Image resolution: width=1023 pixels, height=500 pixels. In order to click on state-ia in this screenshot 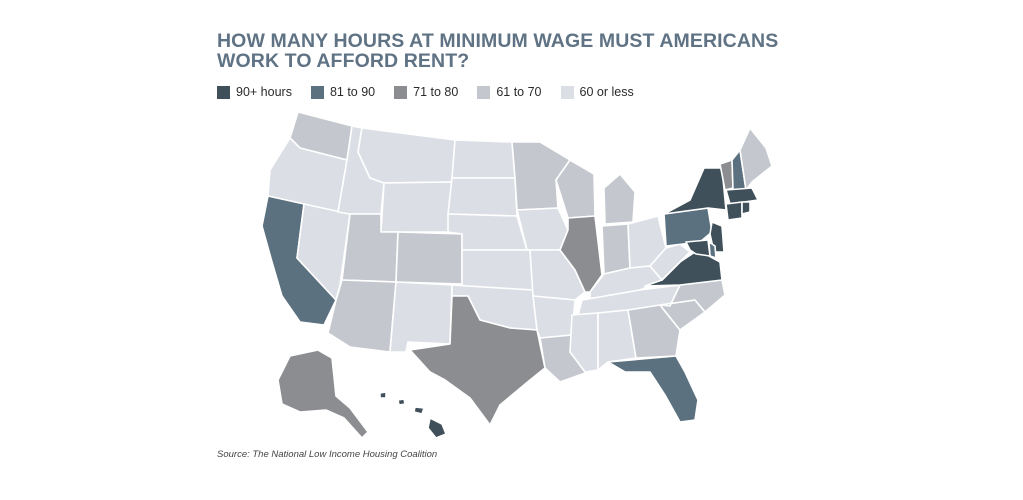, I will do `click(542, 229)`.